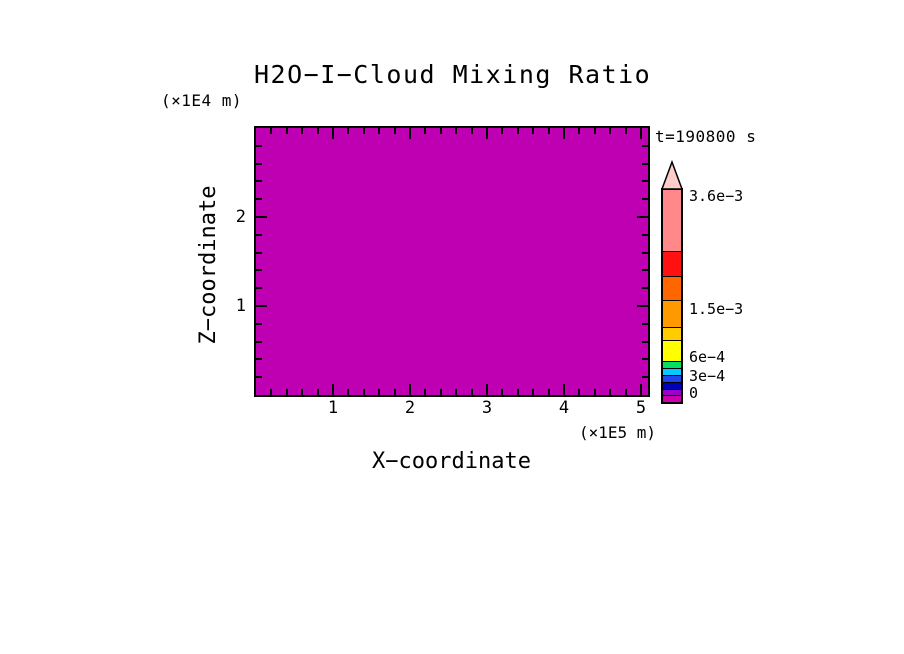 The image size is (904, 654). I want to click on x-tick-label: 5, so click(641, 408).